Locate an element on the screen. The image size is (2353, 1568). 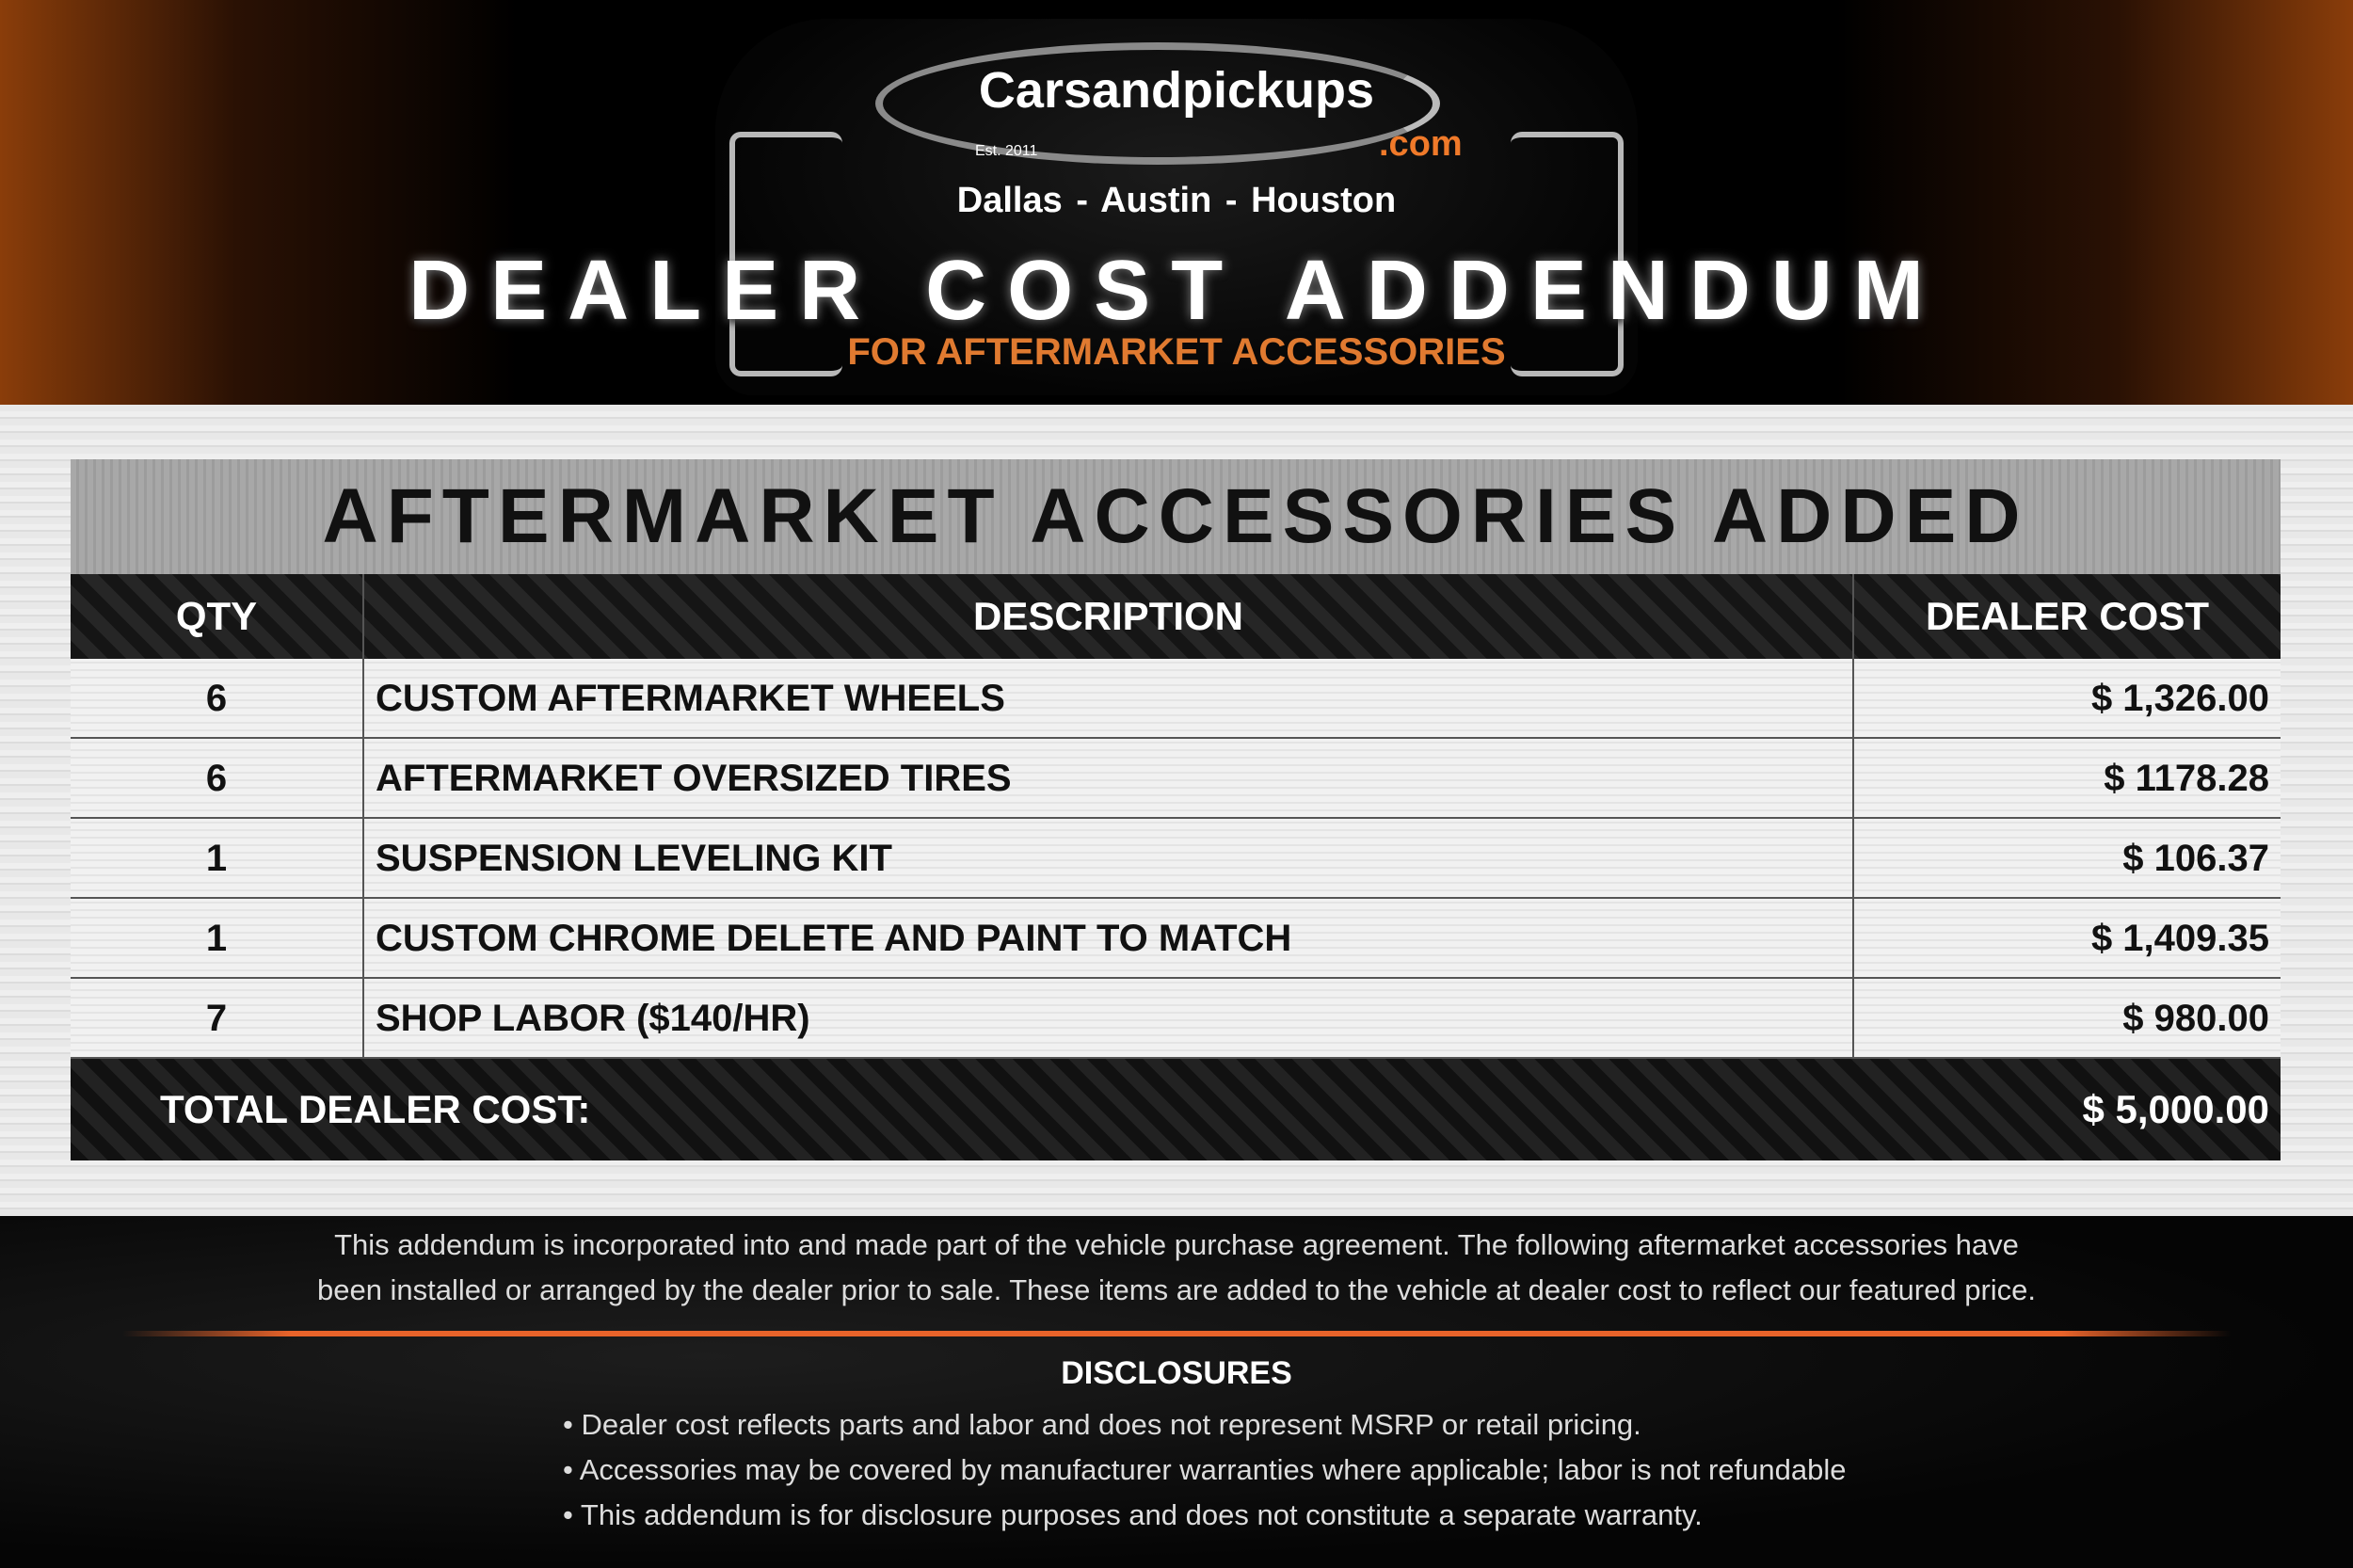
brand-logo-text: Carsandpickups is located at coordinates (1176, 90).